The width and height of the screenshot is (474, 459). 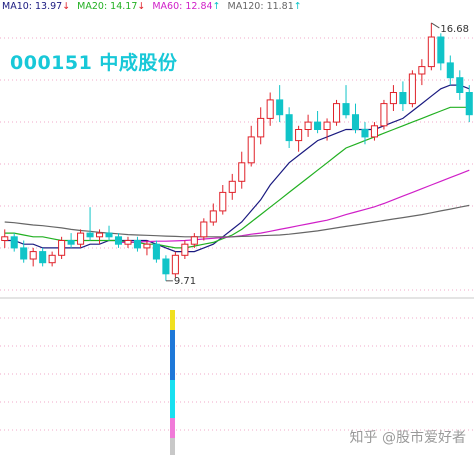 What do you see at coordinates (435, 25) in the screenshot?
I see `annotation-leader` at bounding box center [435, 25].